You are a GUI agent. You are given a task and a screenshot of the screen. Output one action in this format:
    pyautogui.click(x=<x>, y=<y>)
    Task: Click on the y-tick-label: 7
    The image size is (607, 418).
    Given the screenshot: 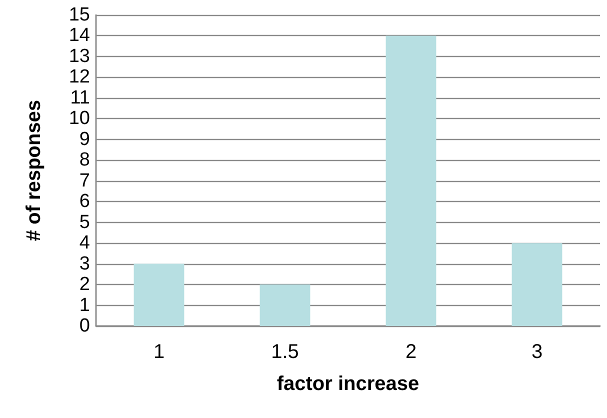 What is the action you would take?
    pyautogui.click(x=84, y=181)
    